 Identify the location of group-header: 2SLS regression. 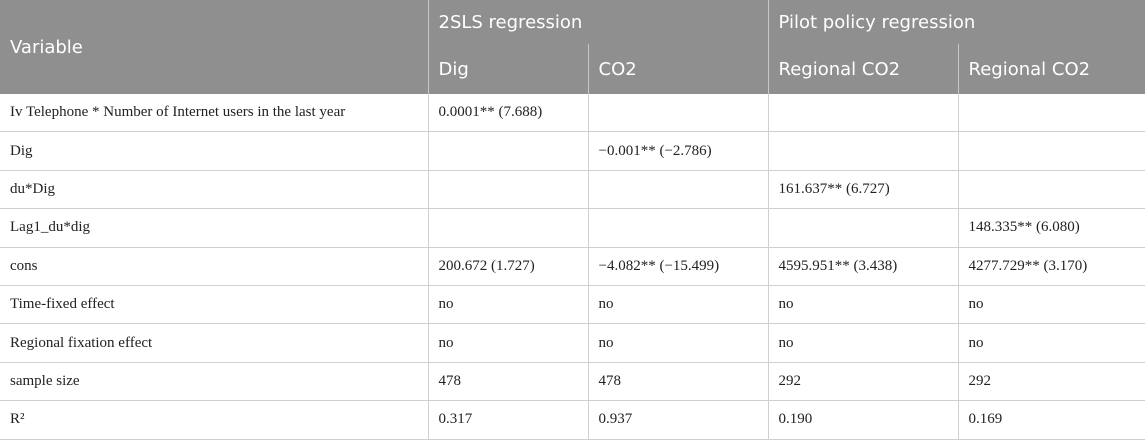
(598, 22).